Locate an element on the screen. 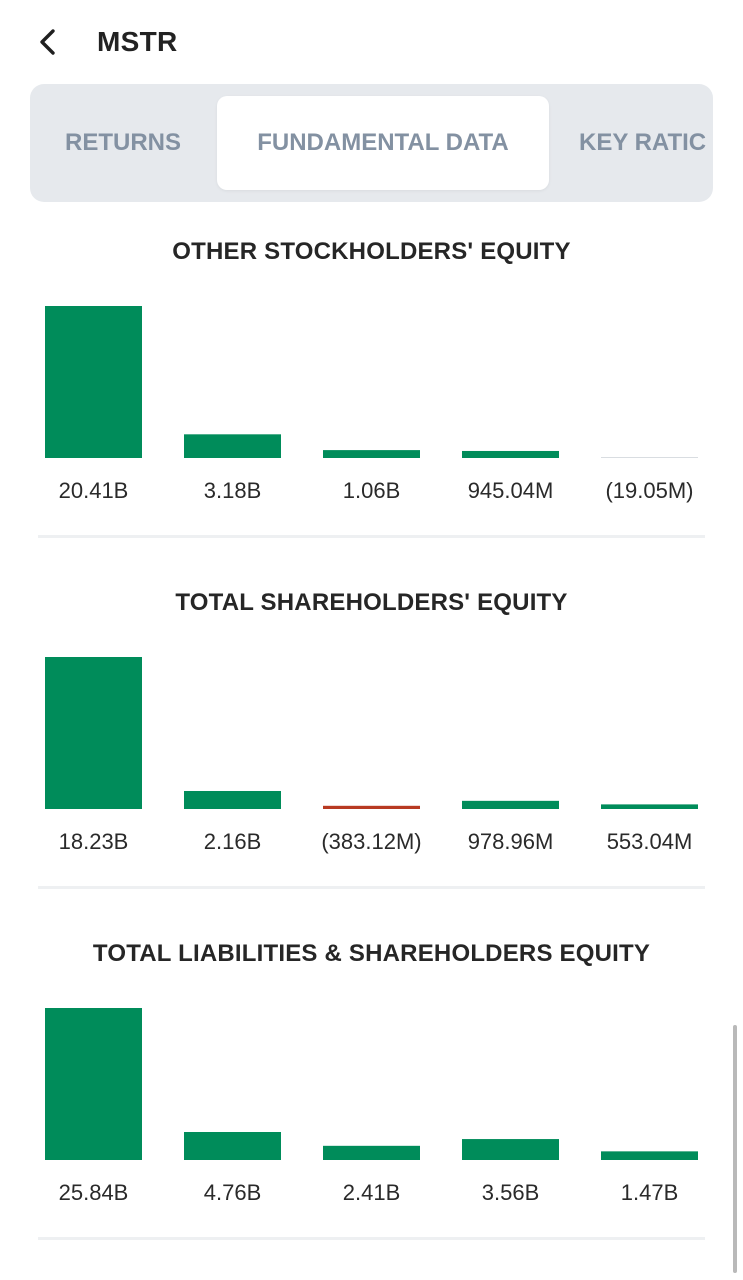 This screenshot has width=743, height=1280. bar-chart: 20.41B 3.18B 1.06B 945.04M (19.05M) is located at coordinates (371, 404).